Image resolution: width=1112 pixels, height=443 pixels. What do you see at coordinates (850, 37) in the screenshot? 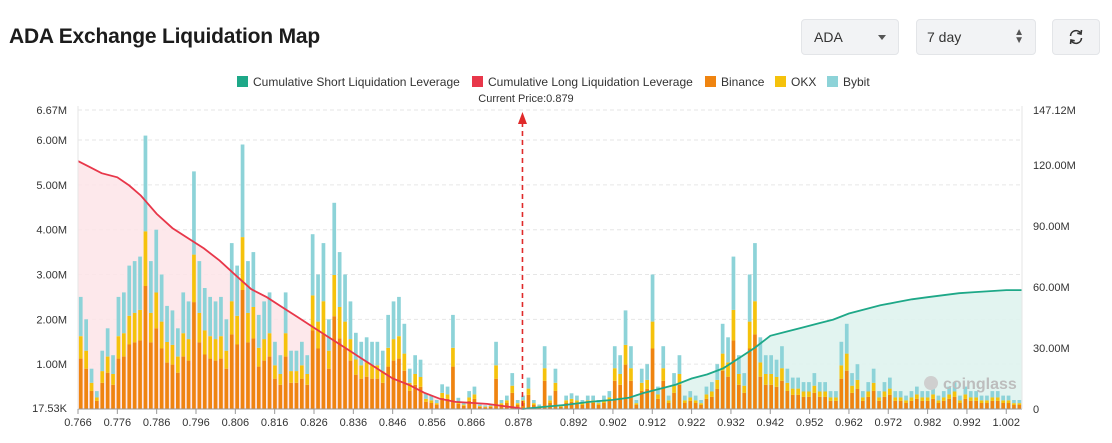
I see `coin-select: ADA` at bounding box center [850, 37].